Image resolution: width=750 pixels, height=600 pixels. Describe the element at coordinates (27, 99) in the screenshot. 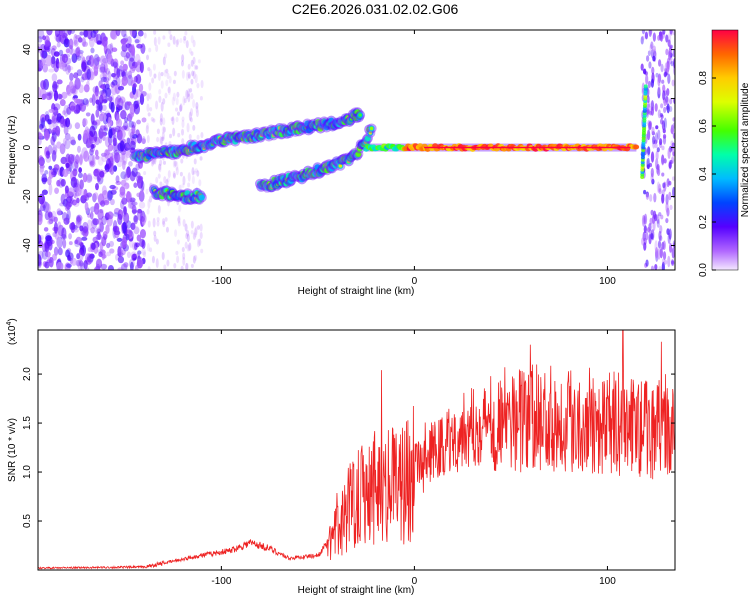

I see `y-tick-label: 20` at that location.